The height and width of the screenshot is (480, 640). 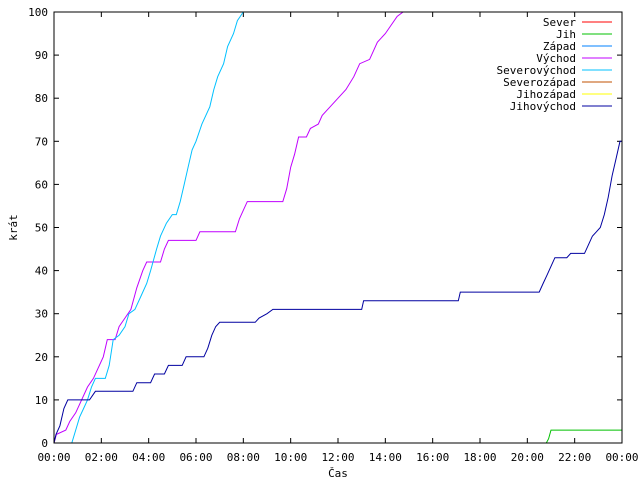 I want to click on legend-label-severovychod: Severovýchod, so click(x=536, y=70).